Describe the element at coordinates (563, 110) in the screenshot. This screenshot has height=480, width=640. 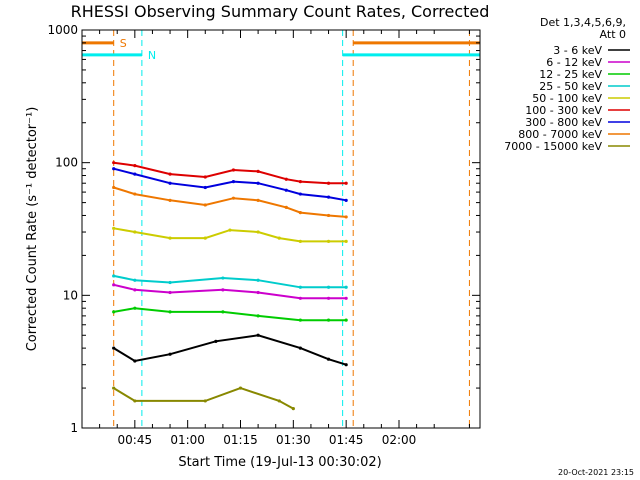
I see `legend-label-100-300-keV: 100 - 300 keV` at that location.